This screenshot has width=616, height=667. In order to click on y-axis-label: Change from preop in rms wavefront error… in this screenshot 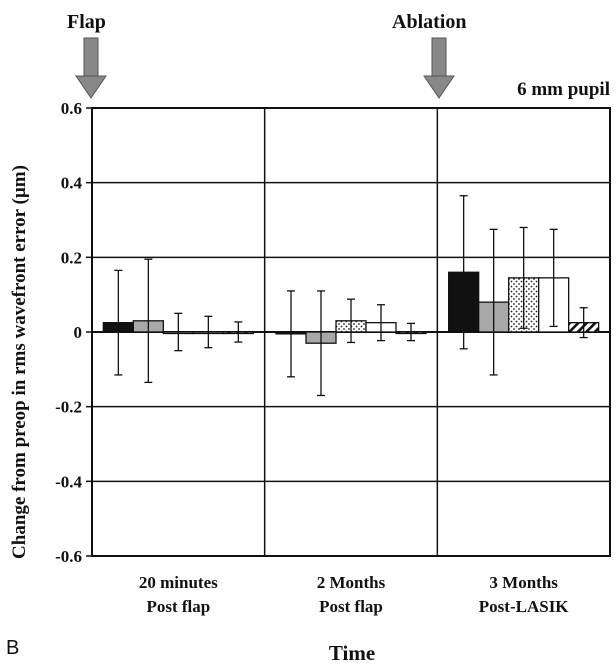, I will do `click(19, 362)`.